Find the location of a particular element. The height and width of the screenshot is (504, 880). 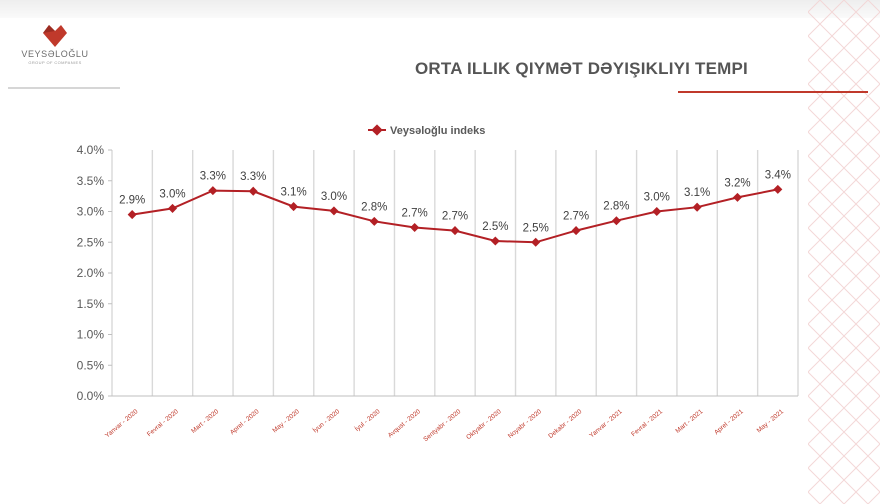

legend-label: Veysəloğlu indeks is located at coordinates (437, 131).